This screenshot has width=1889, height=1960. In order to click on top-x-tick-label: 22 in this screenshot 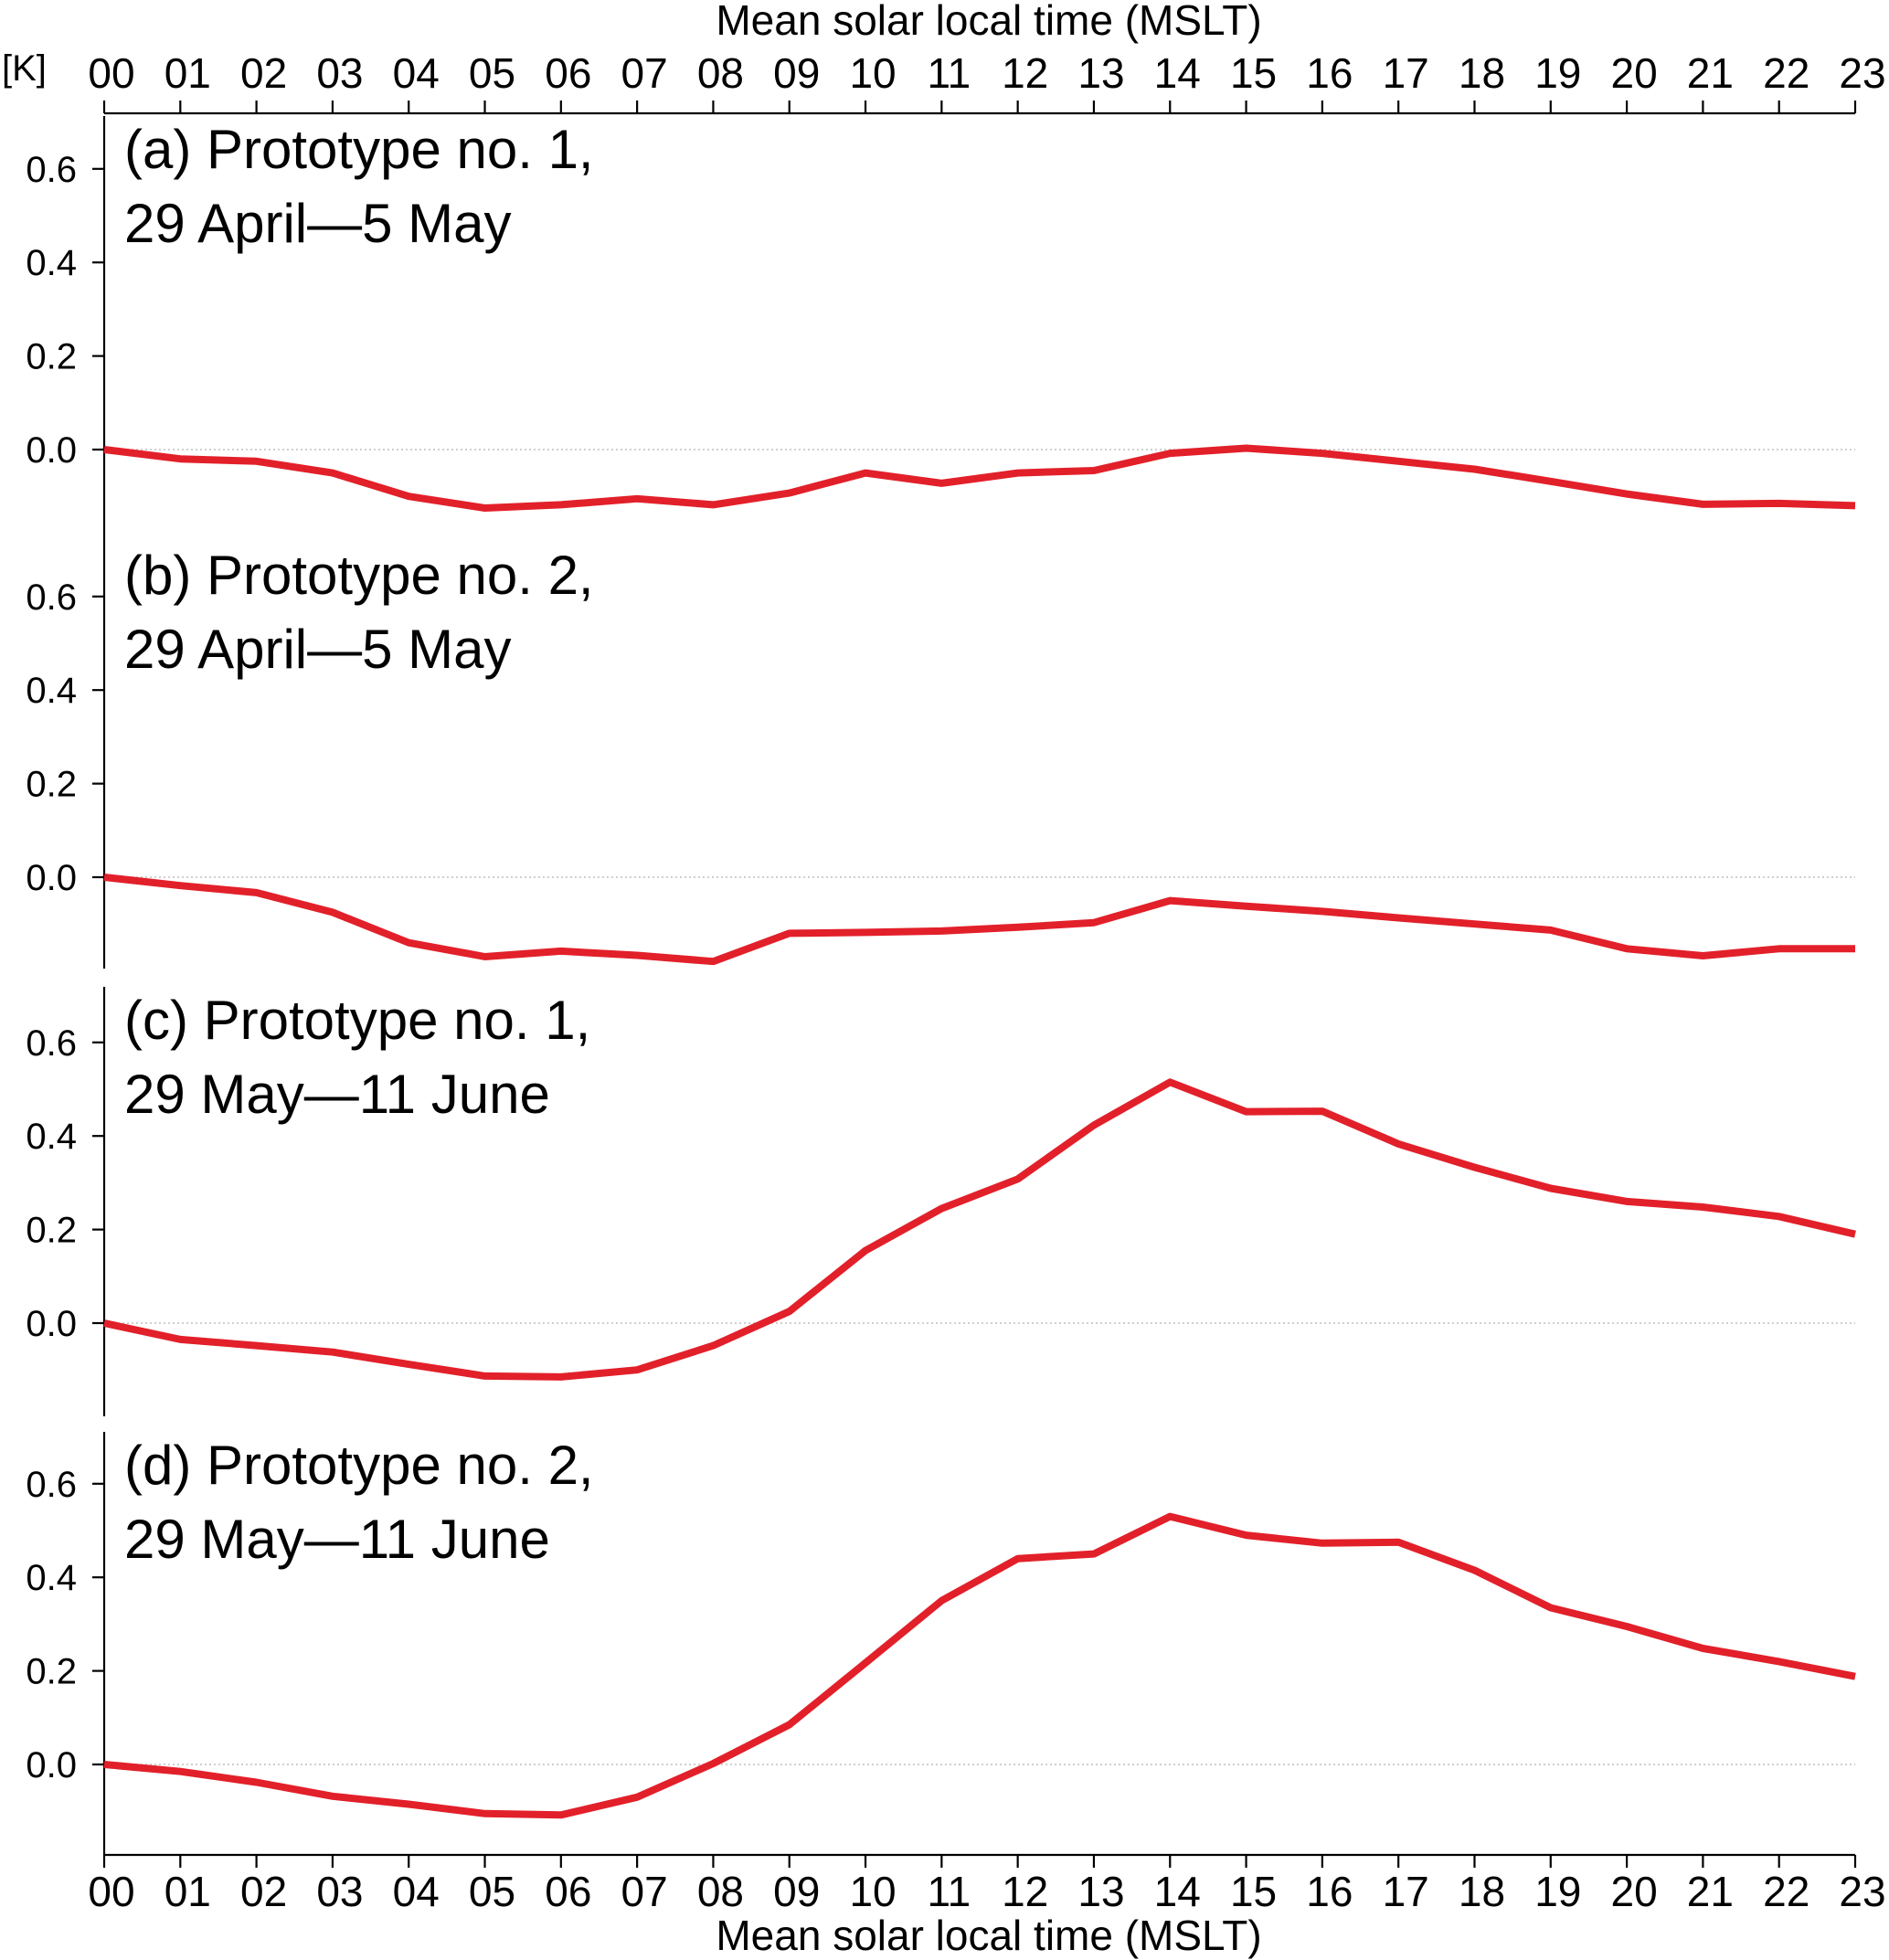, I will do `click(1786, 73)`.